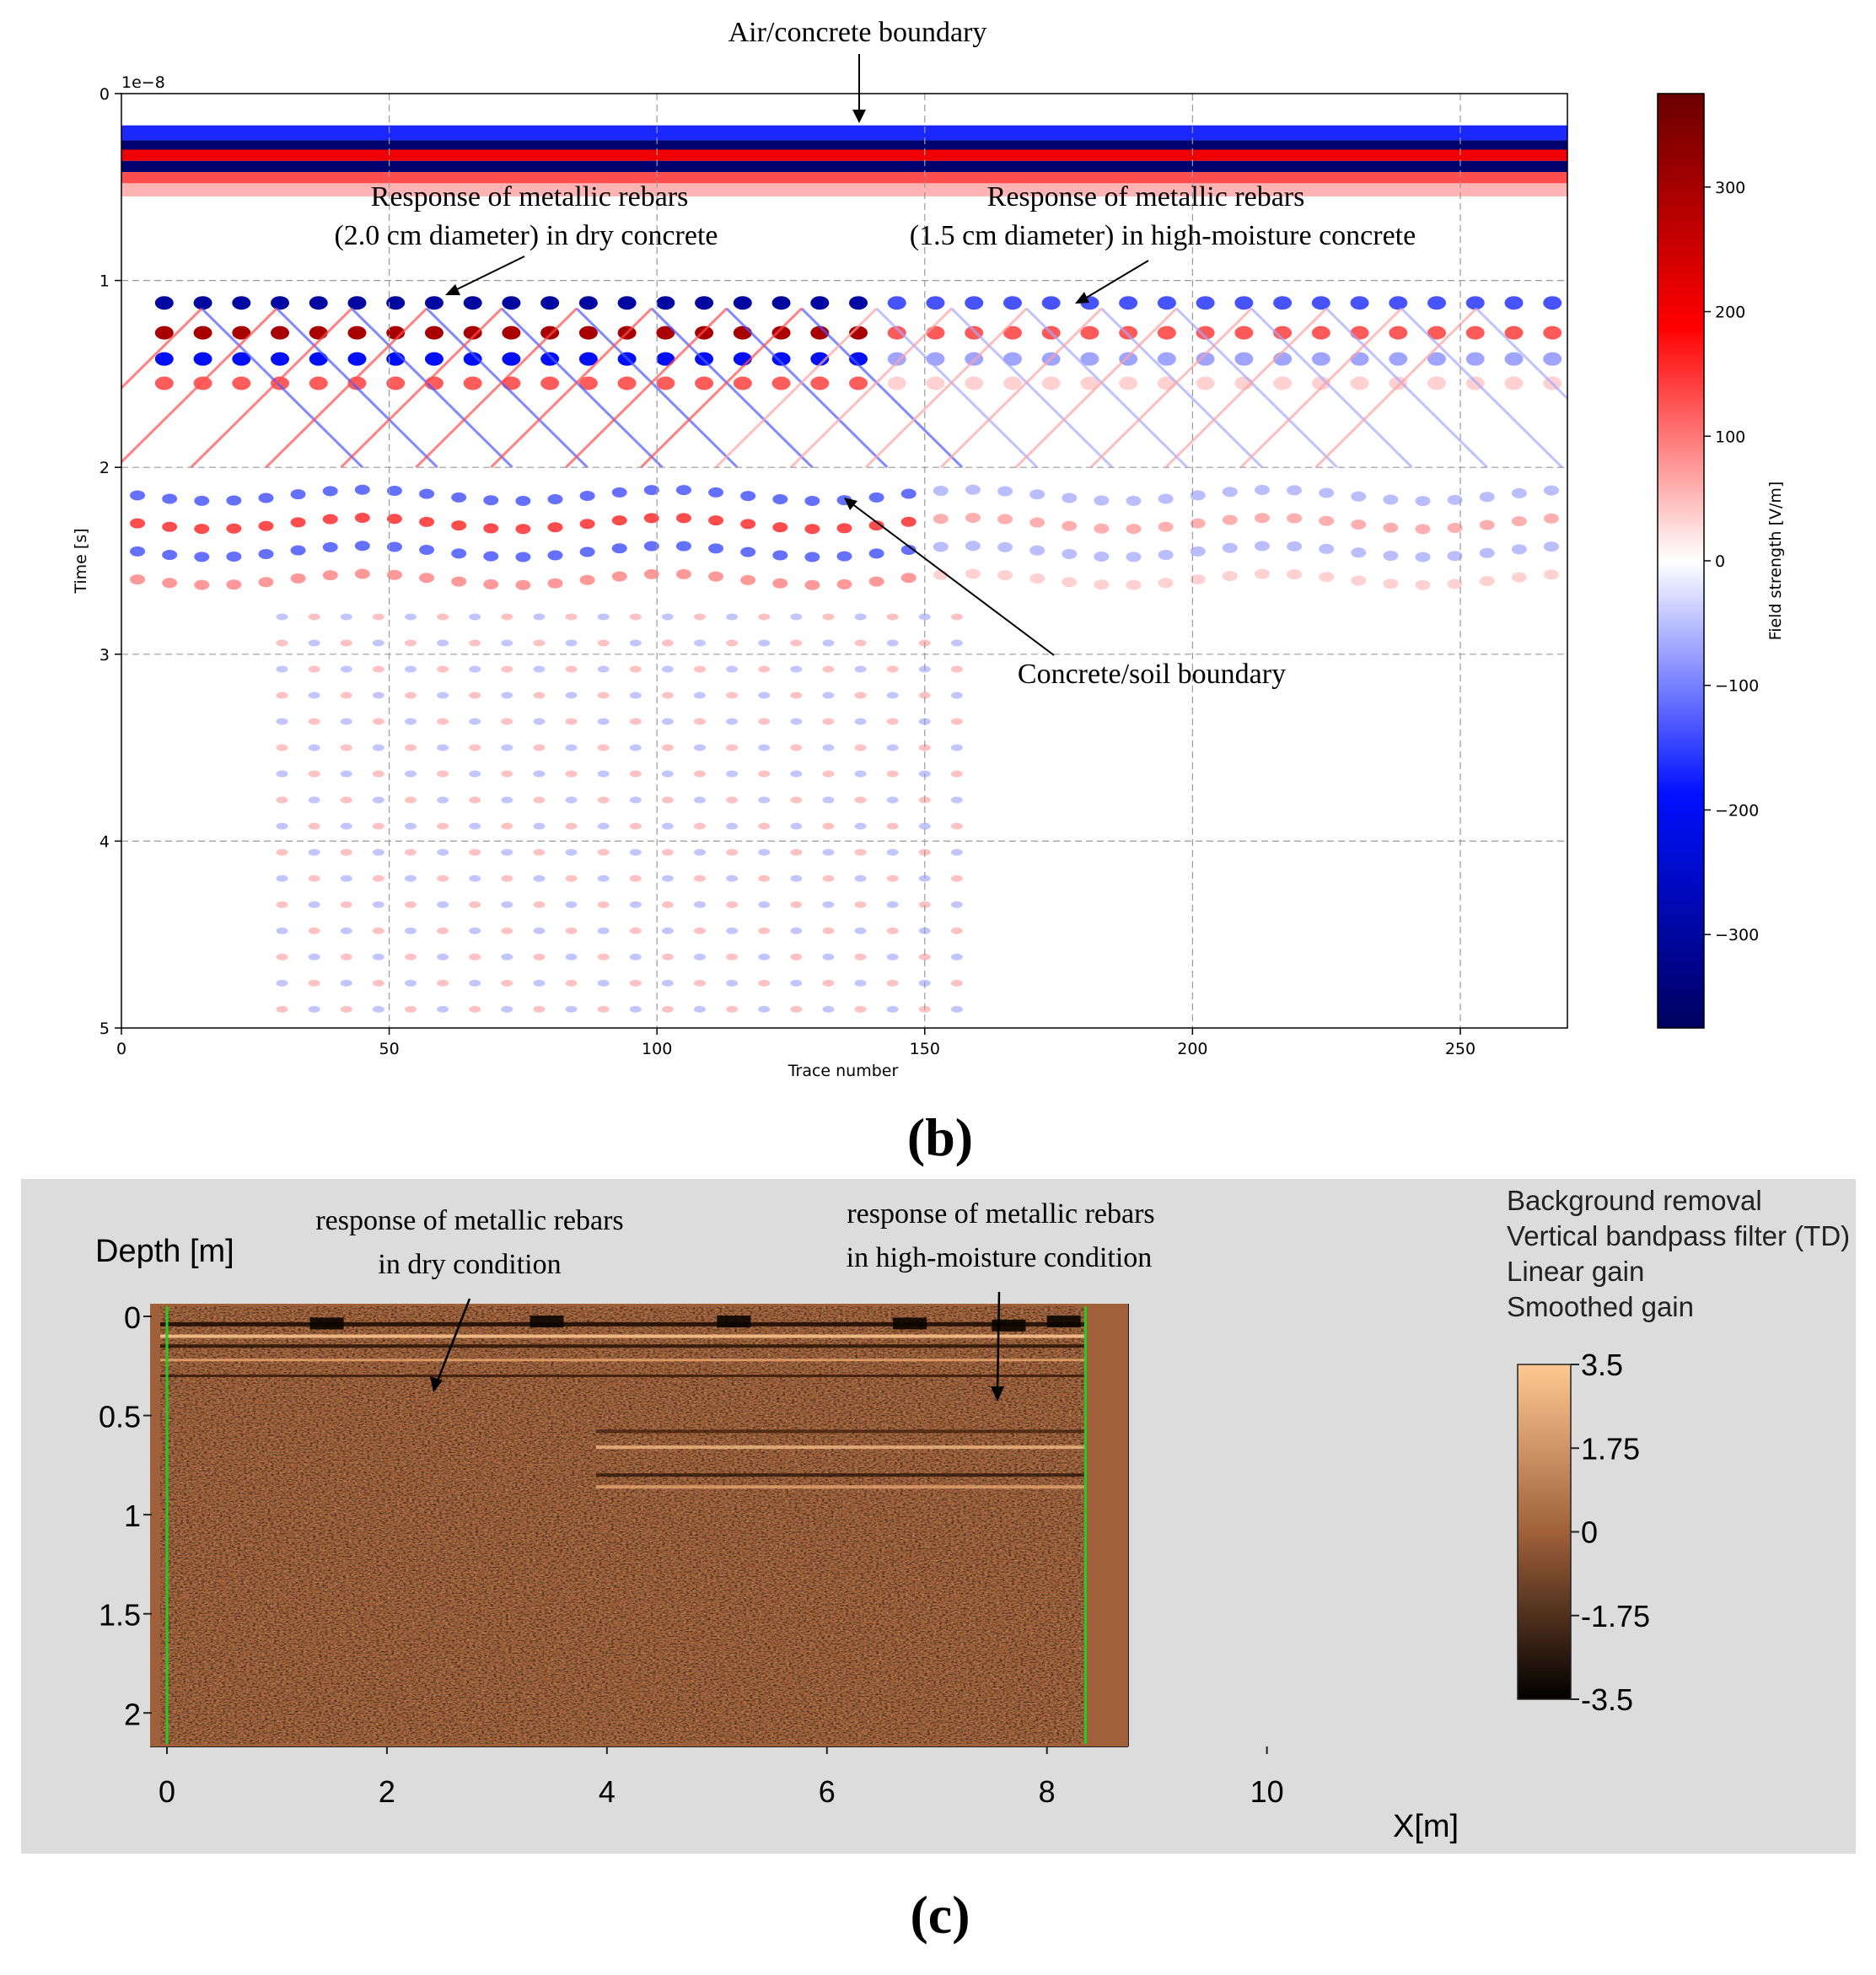  What do you see at coordinates (164, 1251) in the screenshot?
I see `y-axis-label-c: Depth [m]` at bounding box center [164, 1251].